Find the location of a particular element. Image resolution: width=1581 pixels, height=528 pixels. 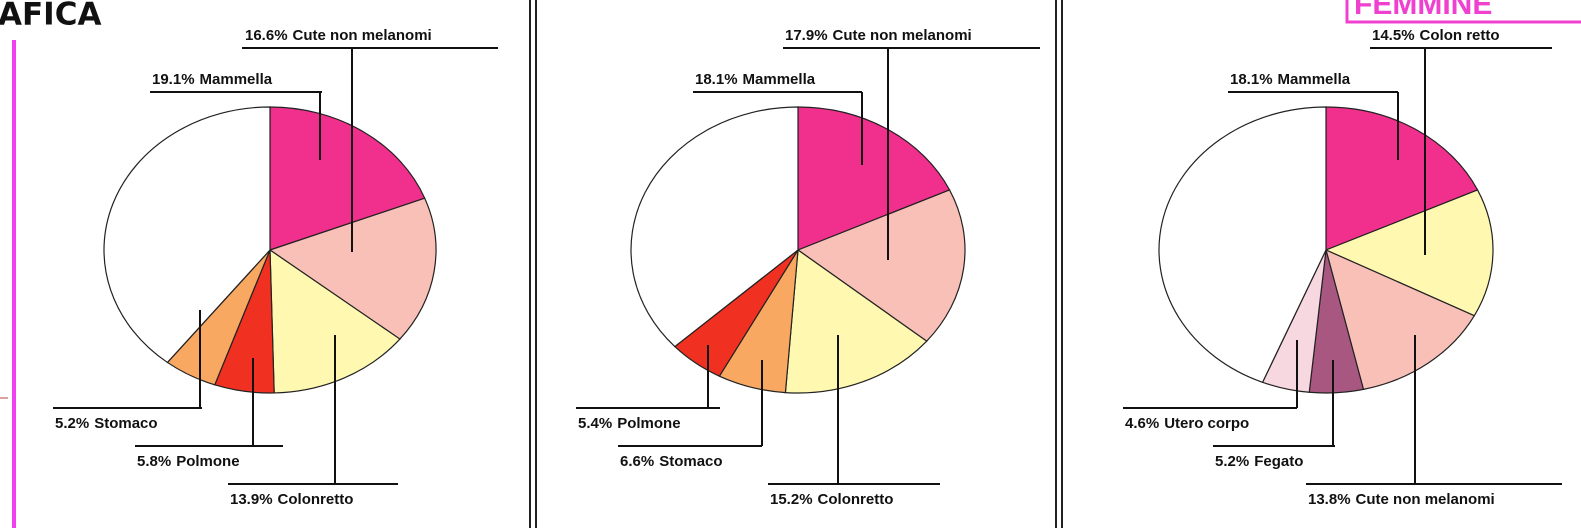

value-label: 14.5% is located at coordinates (1393, 35).